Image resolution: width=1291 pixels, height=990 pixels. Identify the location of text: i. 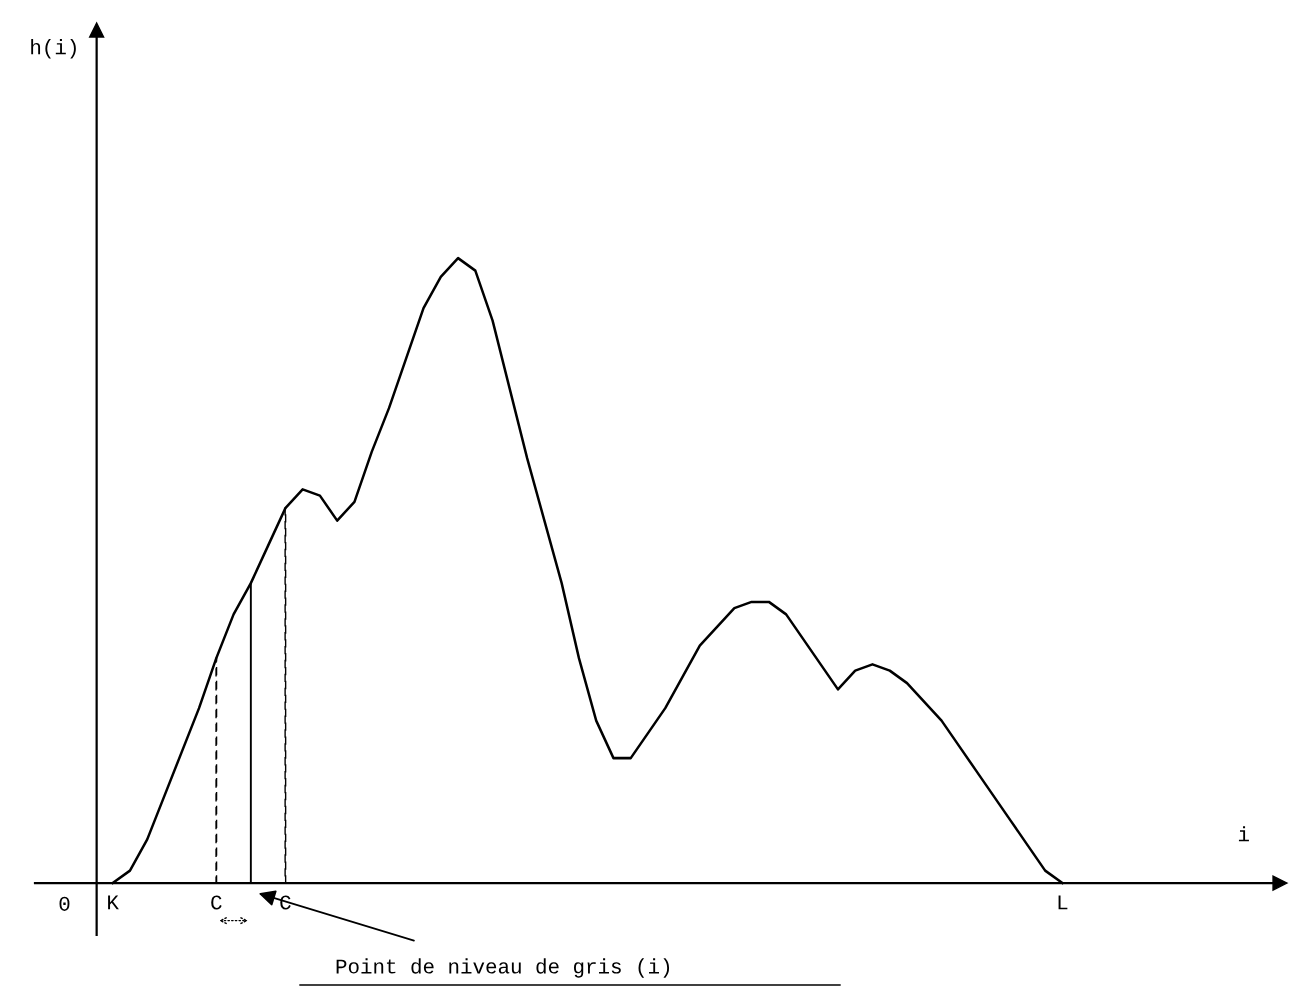
(1243, 834).